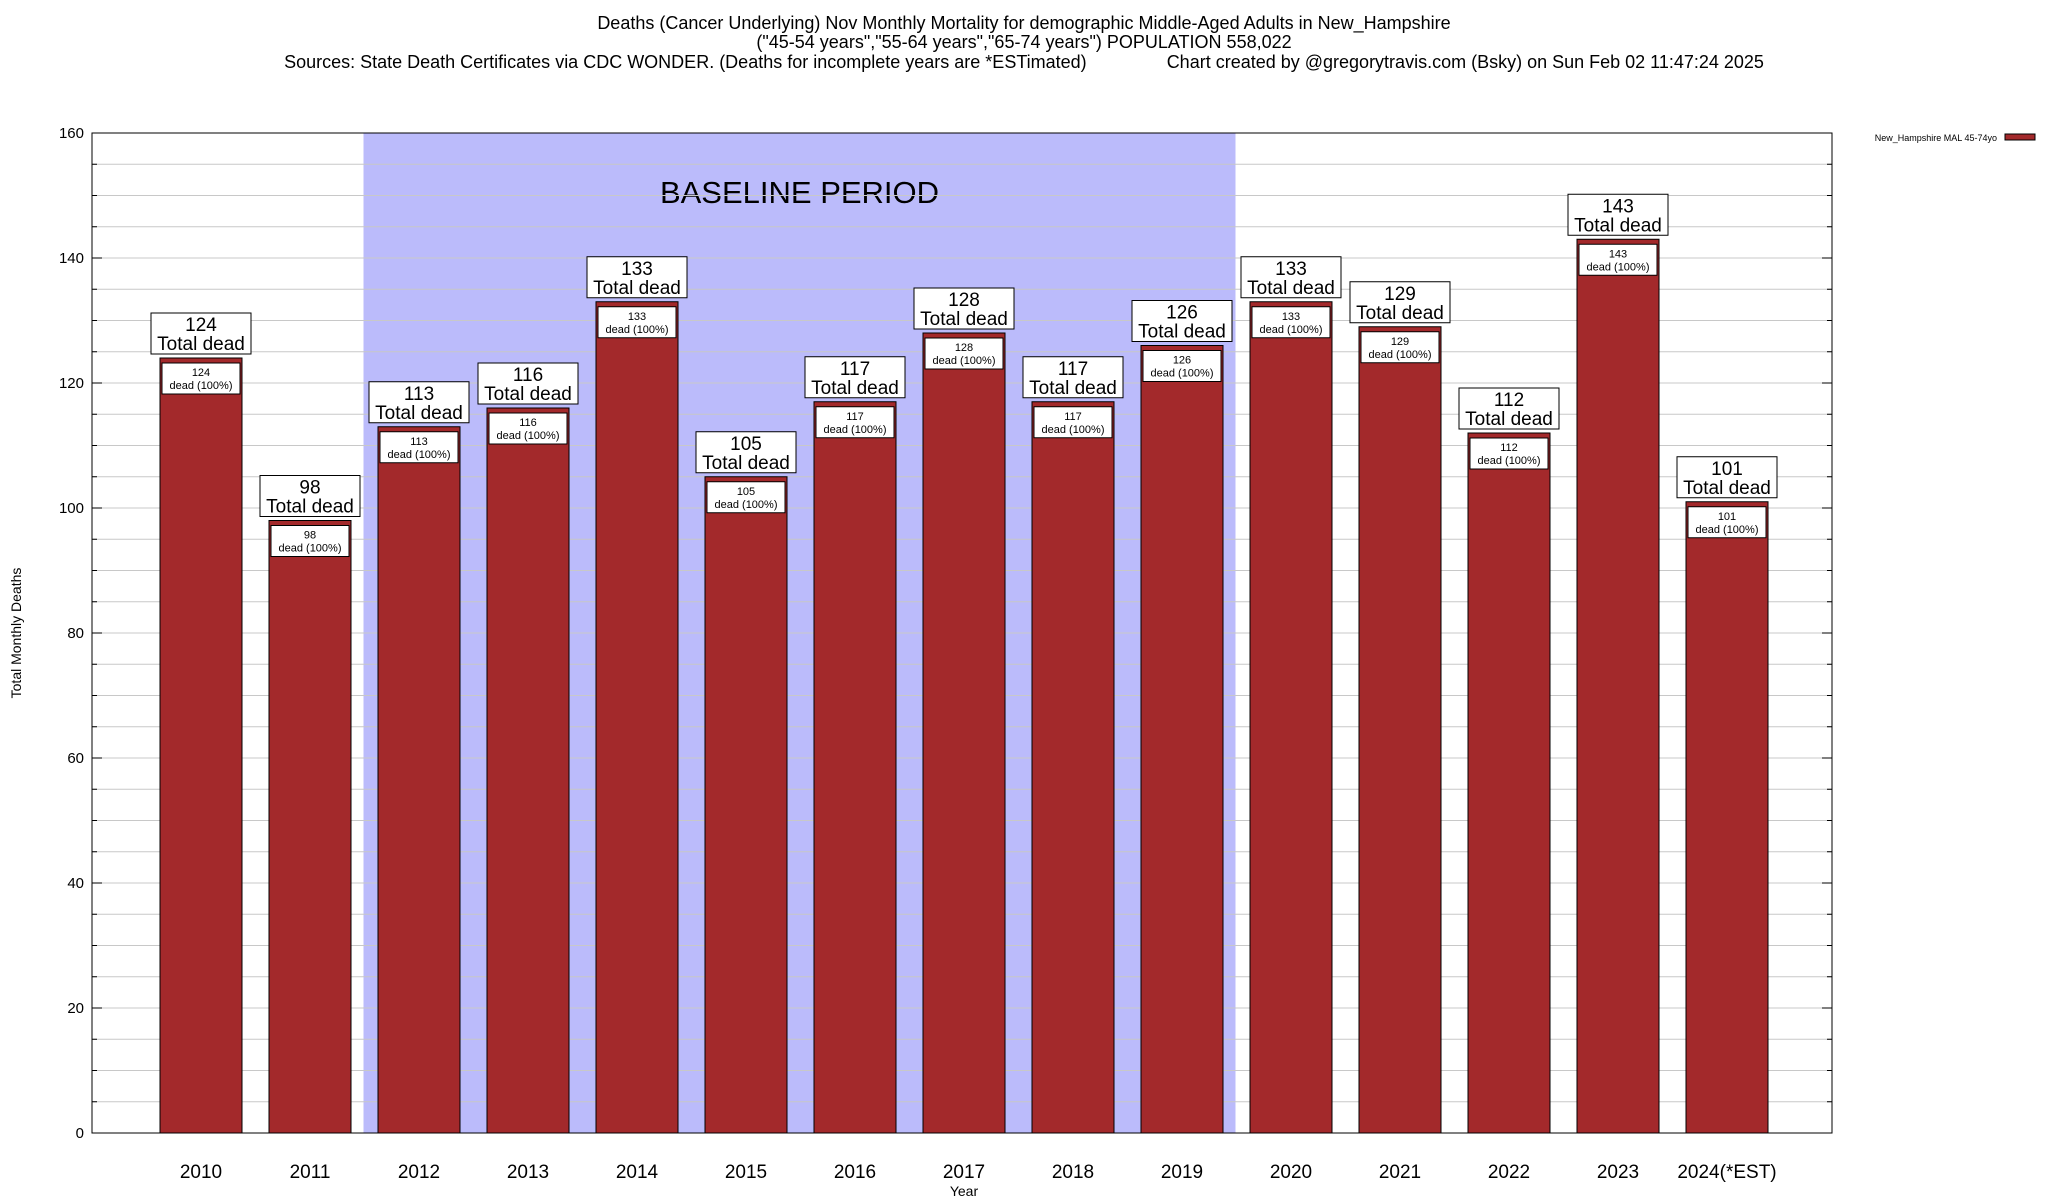  What do you see at coordinates (71, 383) in the screenshot?
I see `y-tick-label: 120` at bounding box center [71, 383].